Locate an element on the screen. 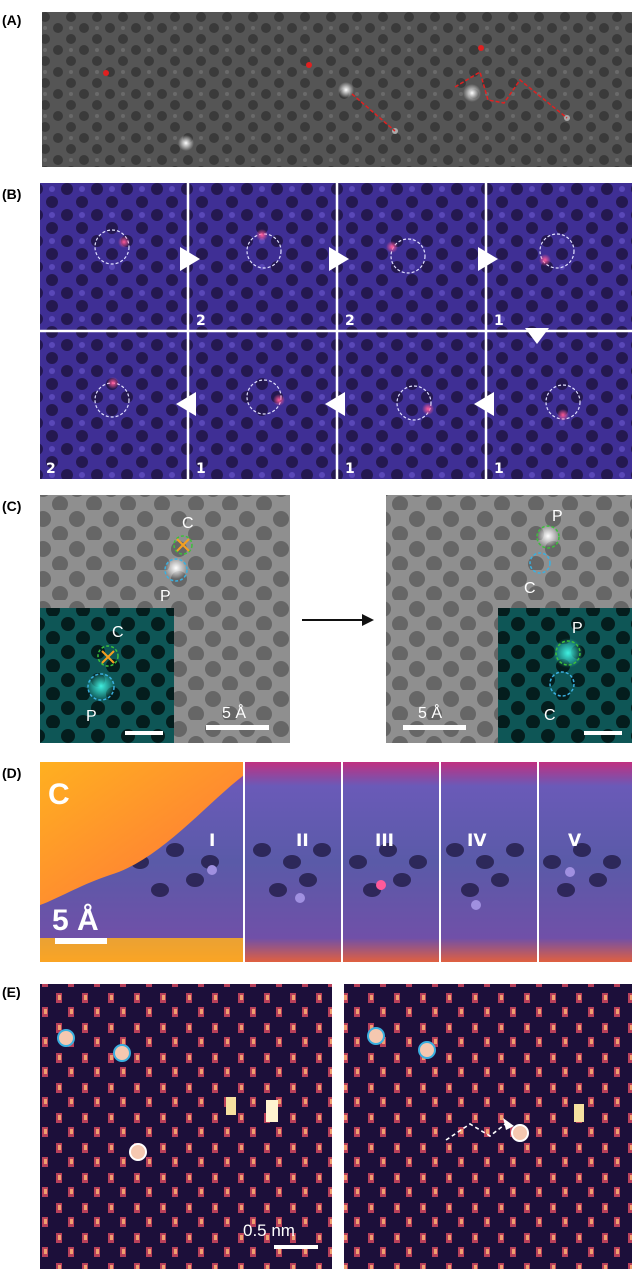  panel-c-inset-scalebar is located at coordinates (144, 733).